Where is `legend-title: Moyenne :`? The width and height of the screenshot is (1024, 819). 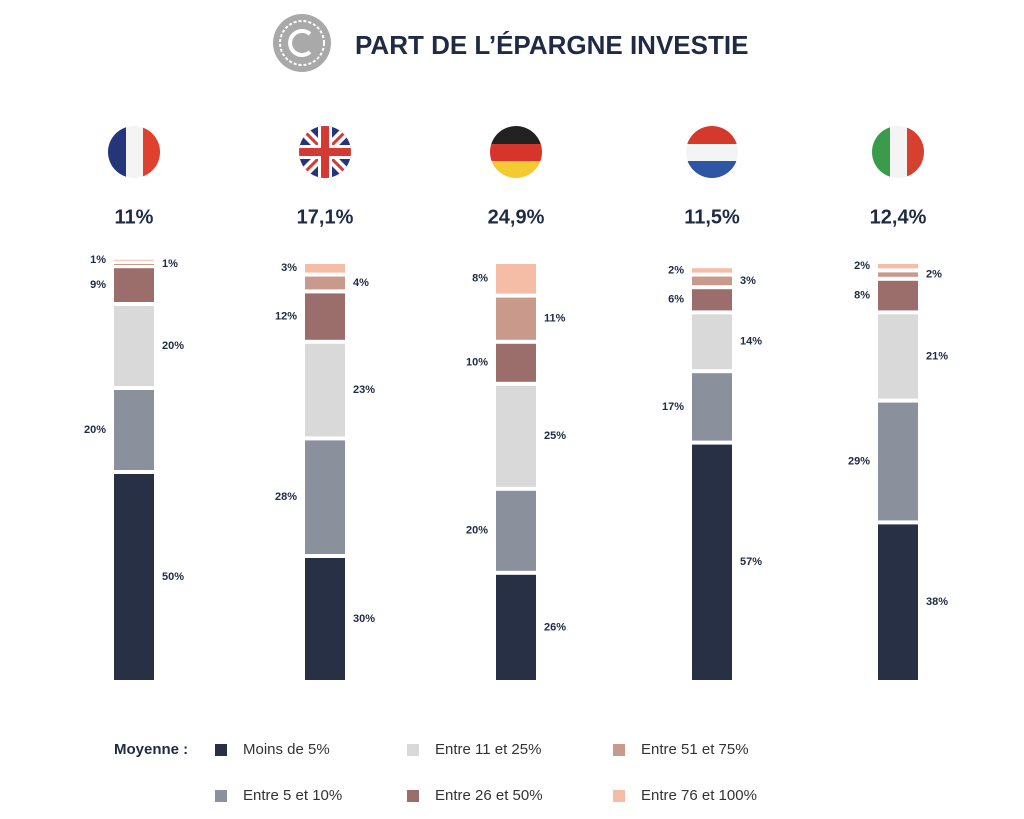
legend-title: Moyenne : is located at coordinates (151, 749).